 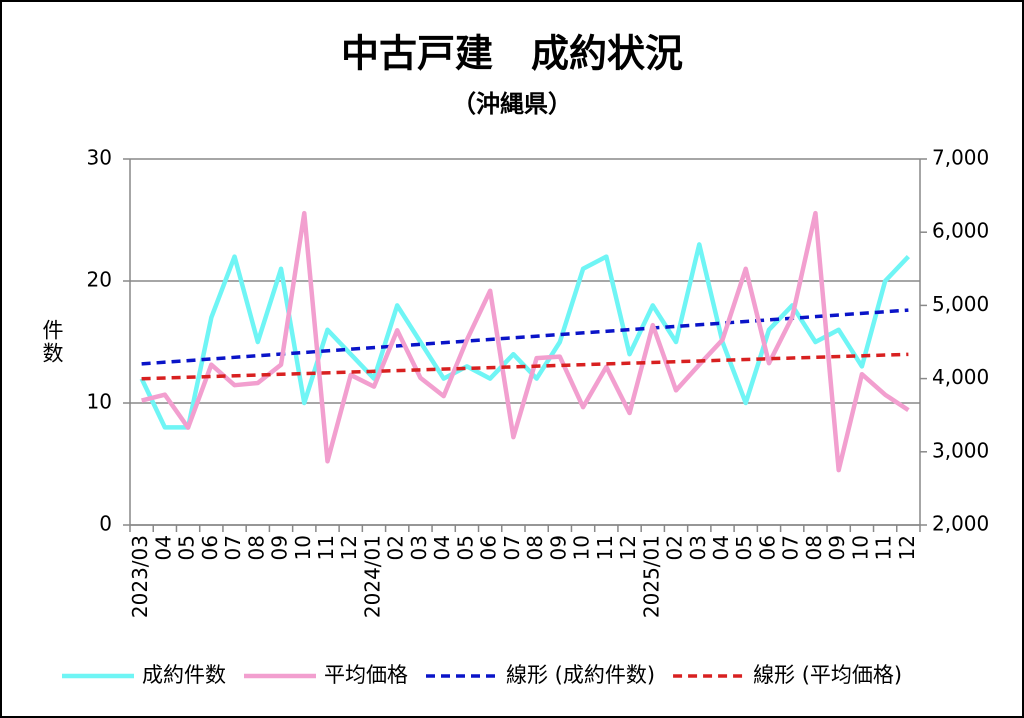 What do you see at coordinates (184, 675) in the screenshot?
I see `legend-label: 成約件数` at bounding box center [184, 675].